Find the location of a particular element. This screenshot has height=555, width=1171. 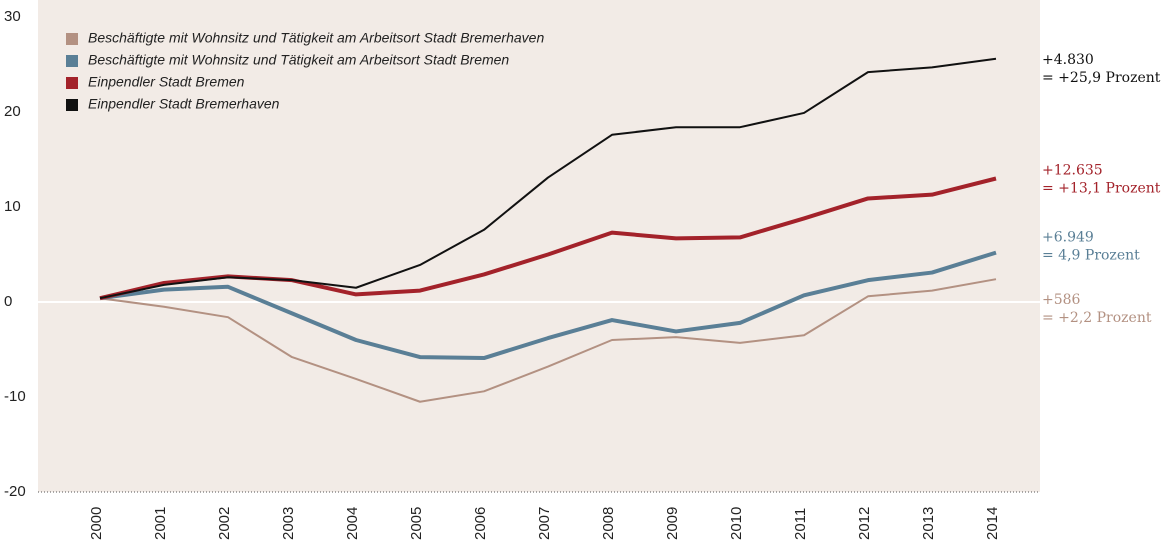

x-tick-label: 2000 is located at coordinates (96, 523).